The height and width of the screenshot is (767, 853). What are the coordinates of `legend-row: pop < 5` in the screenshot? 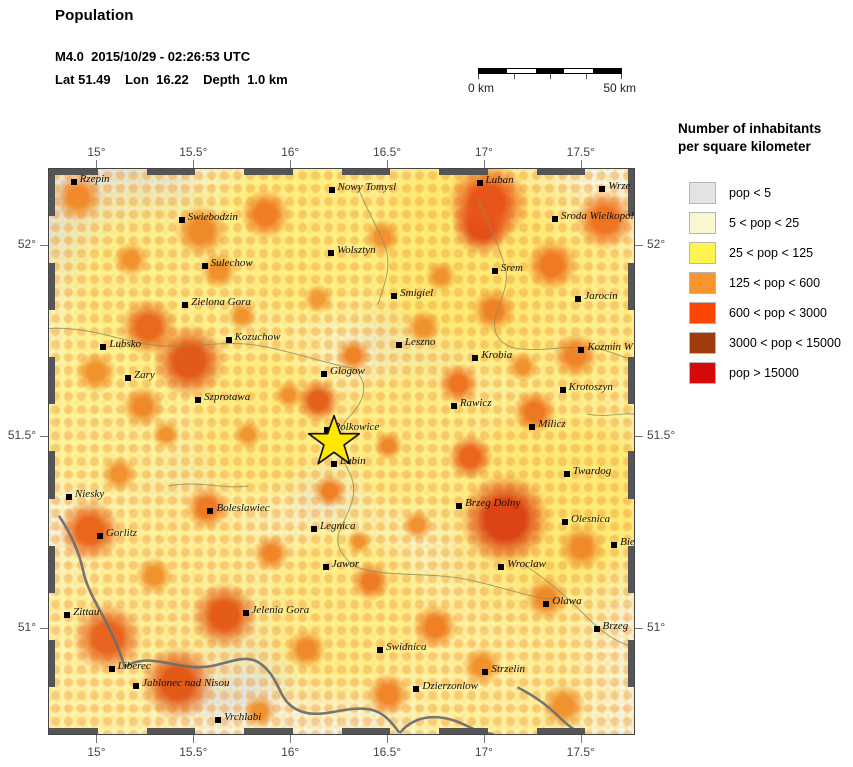 It's located at (771, 193).